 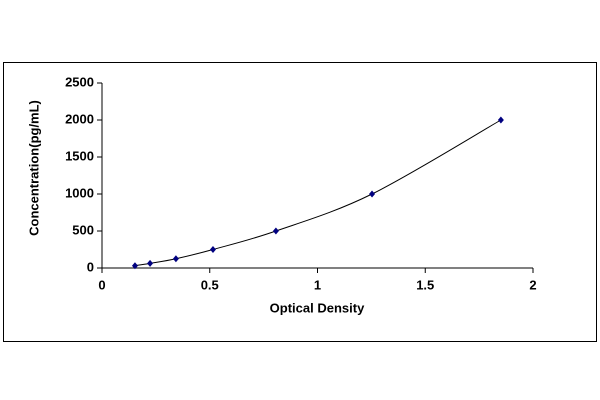 What do you see at coordinates (425, 284) in the screenshot?
I see `x-tick-label: 1.5` at bounding box center [425, 284].